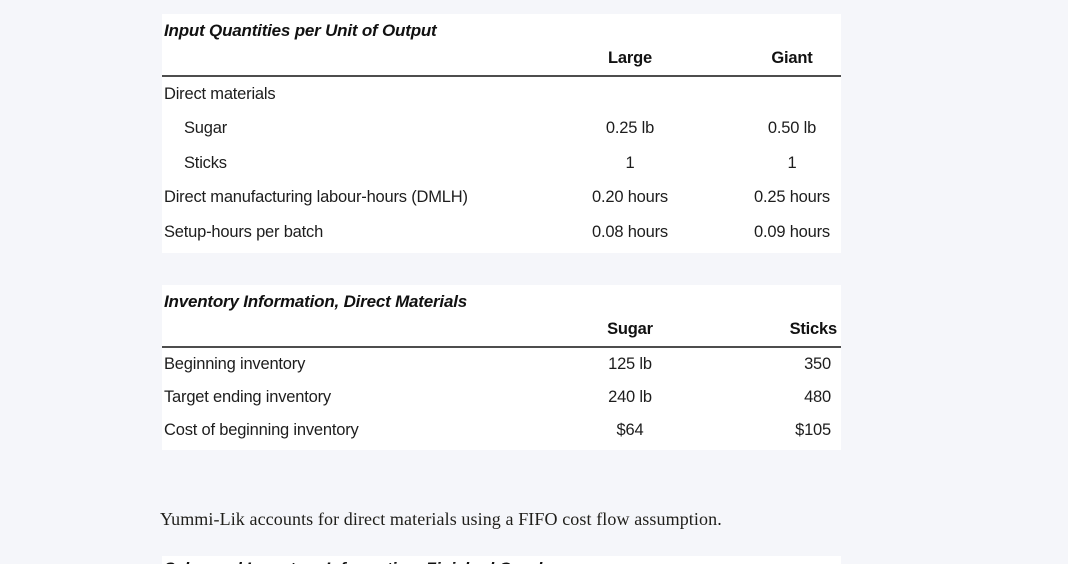  Describe the element at coordinates (315, 301) in the screenshot. I see `inventory-information-title: Inventory Information, Direct Materials` at that location.